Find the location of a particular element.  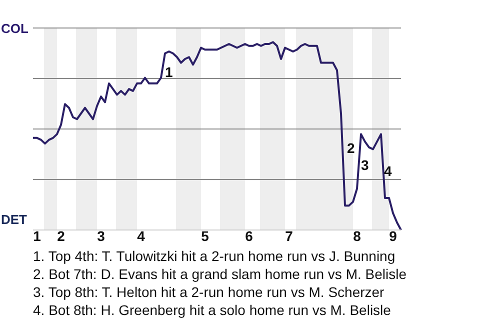

text: COL is located at coordinates (14, 29).